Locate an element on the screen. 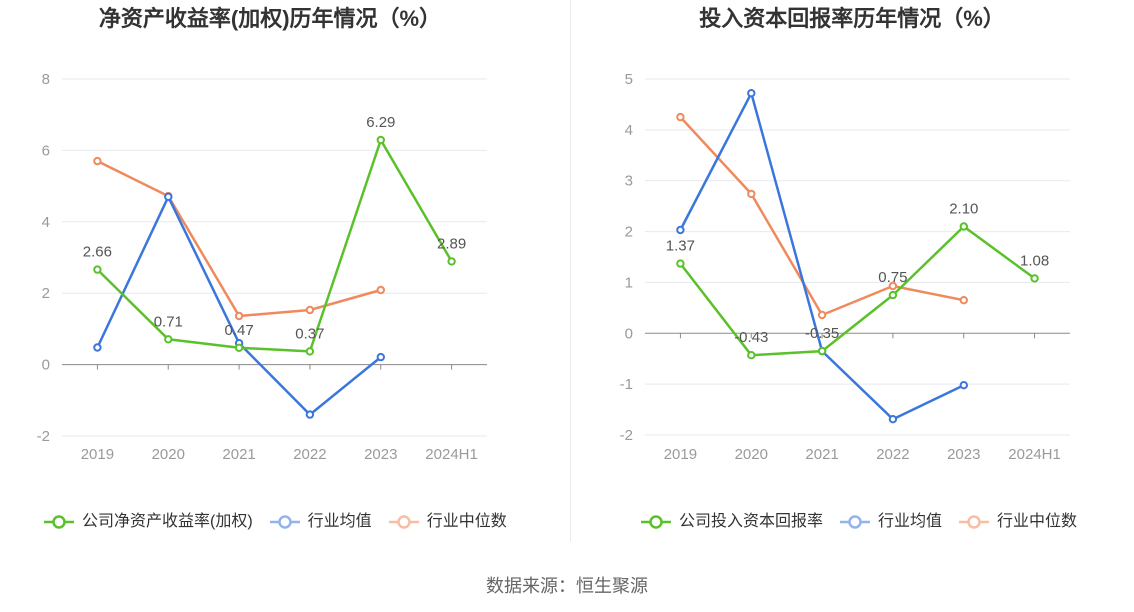 The image size is (1134, 612). legend-roic: 公司投入资本回报率 行业均值 行业中位数 is located at coordinates (859, 522).